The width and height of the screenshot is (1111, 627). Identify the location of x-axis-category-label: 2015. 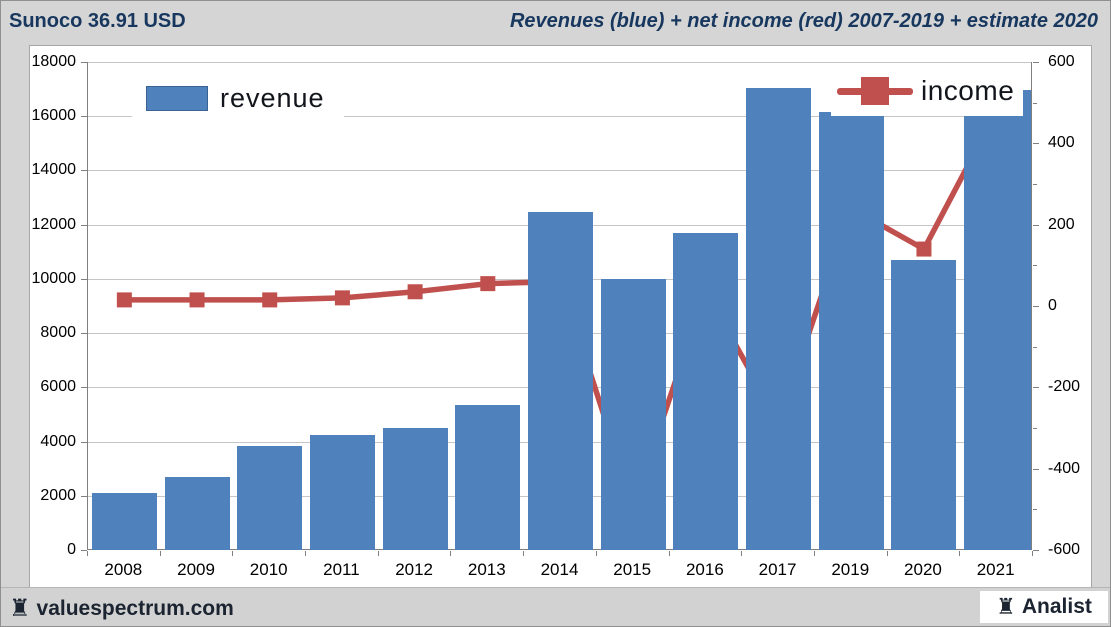
(632, 569).